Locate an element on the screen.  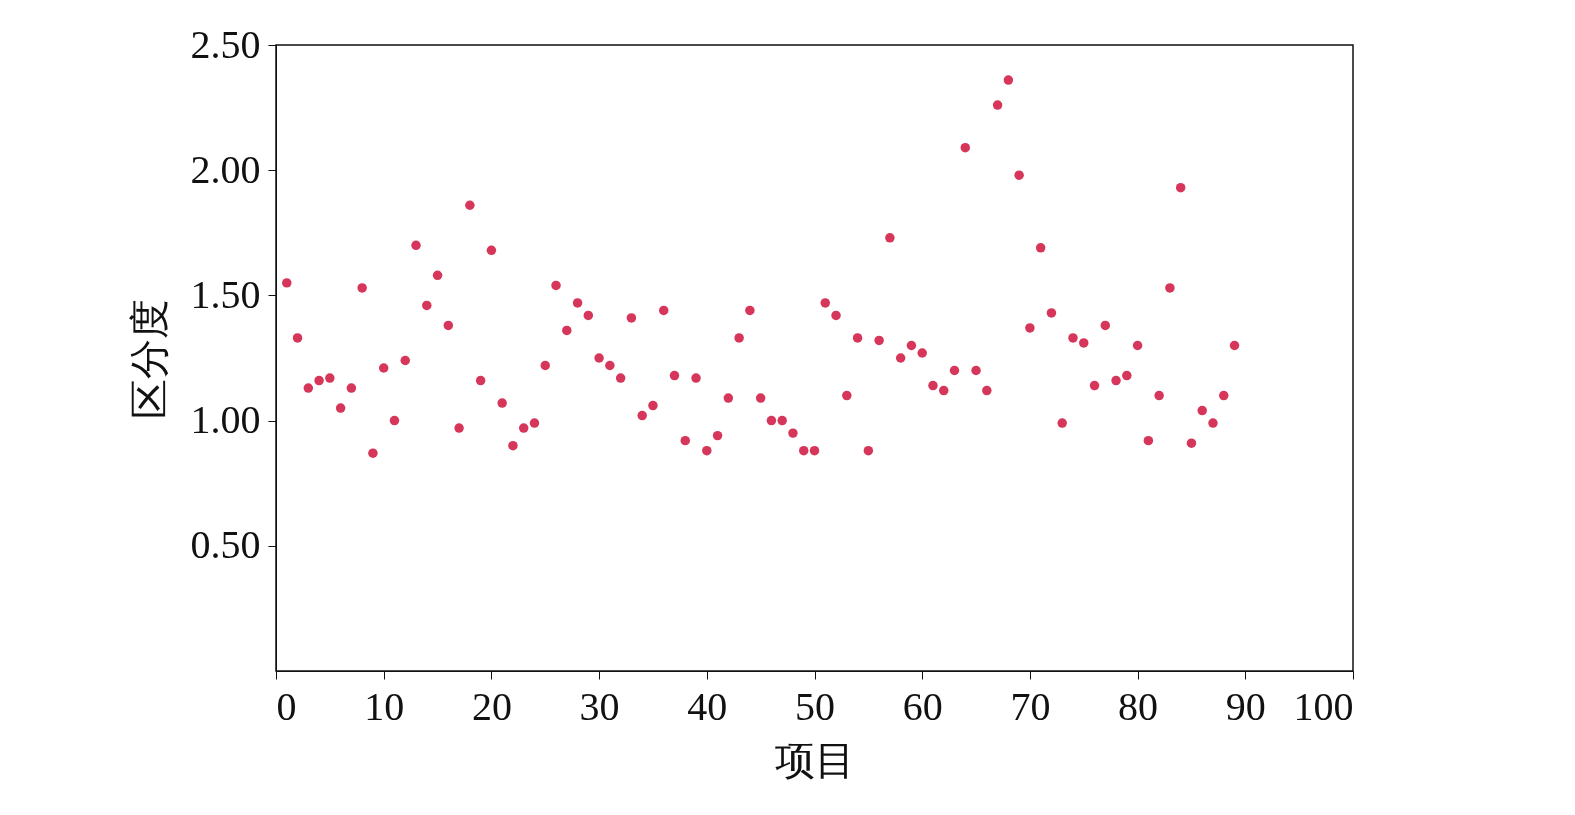
y-axis-title: 区分度 is located at coordinates (149, 358).